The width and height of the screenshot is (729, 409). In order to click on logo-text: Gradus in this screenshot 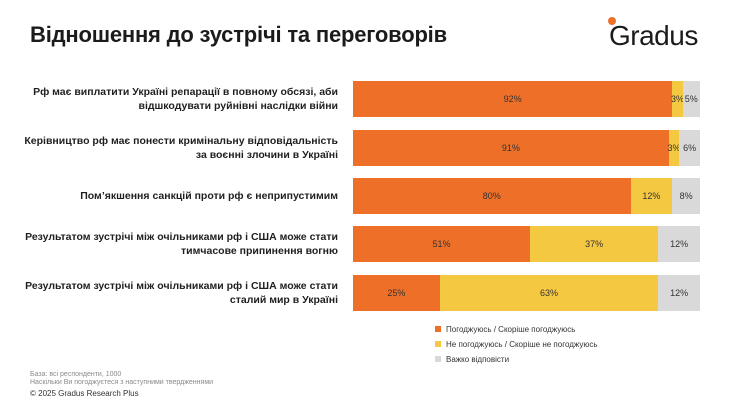, I will do `click(653, 35)`.